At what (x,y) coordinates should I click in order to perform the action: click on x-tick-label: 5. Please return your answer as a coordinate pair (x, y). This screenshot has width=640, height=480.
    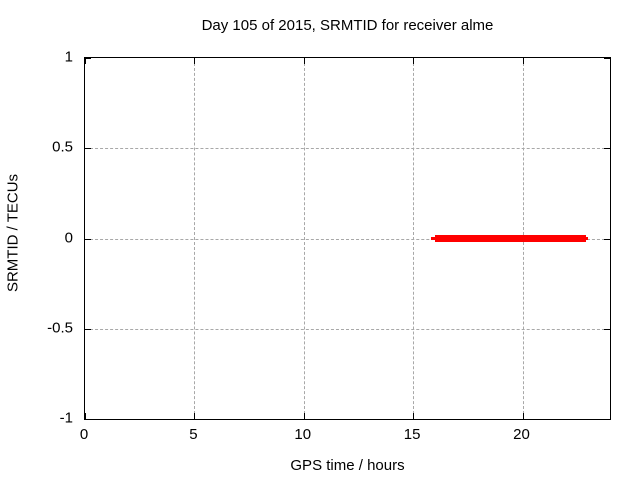
    Looking at the image, I should click on (193, 434).